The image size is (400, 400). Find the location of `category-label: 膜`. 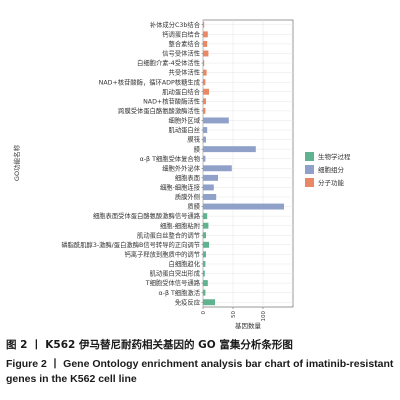

category-label: 膜 is located at coordinates (197, 148).